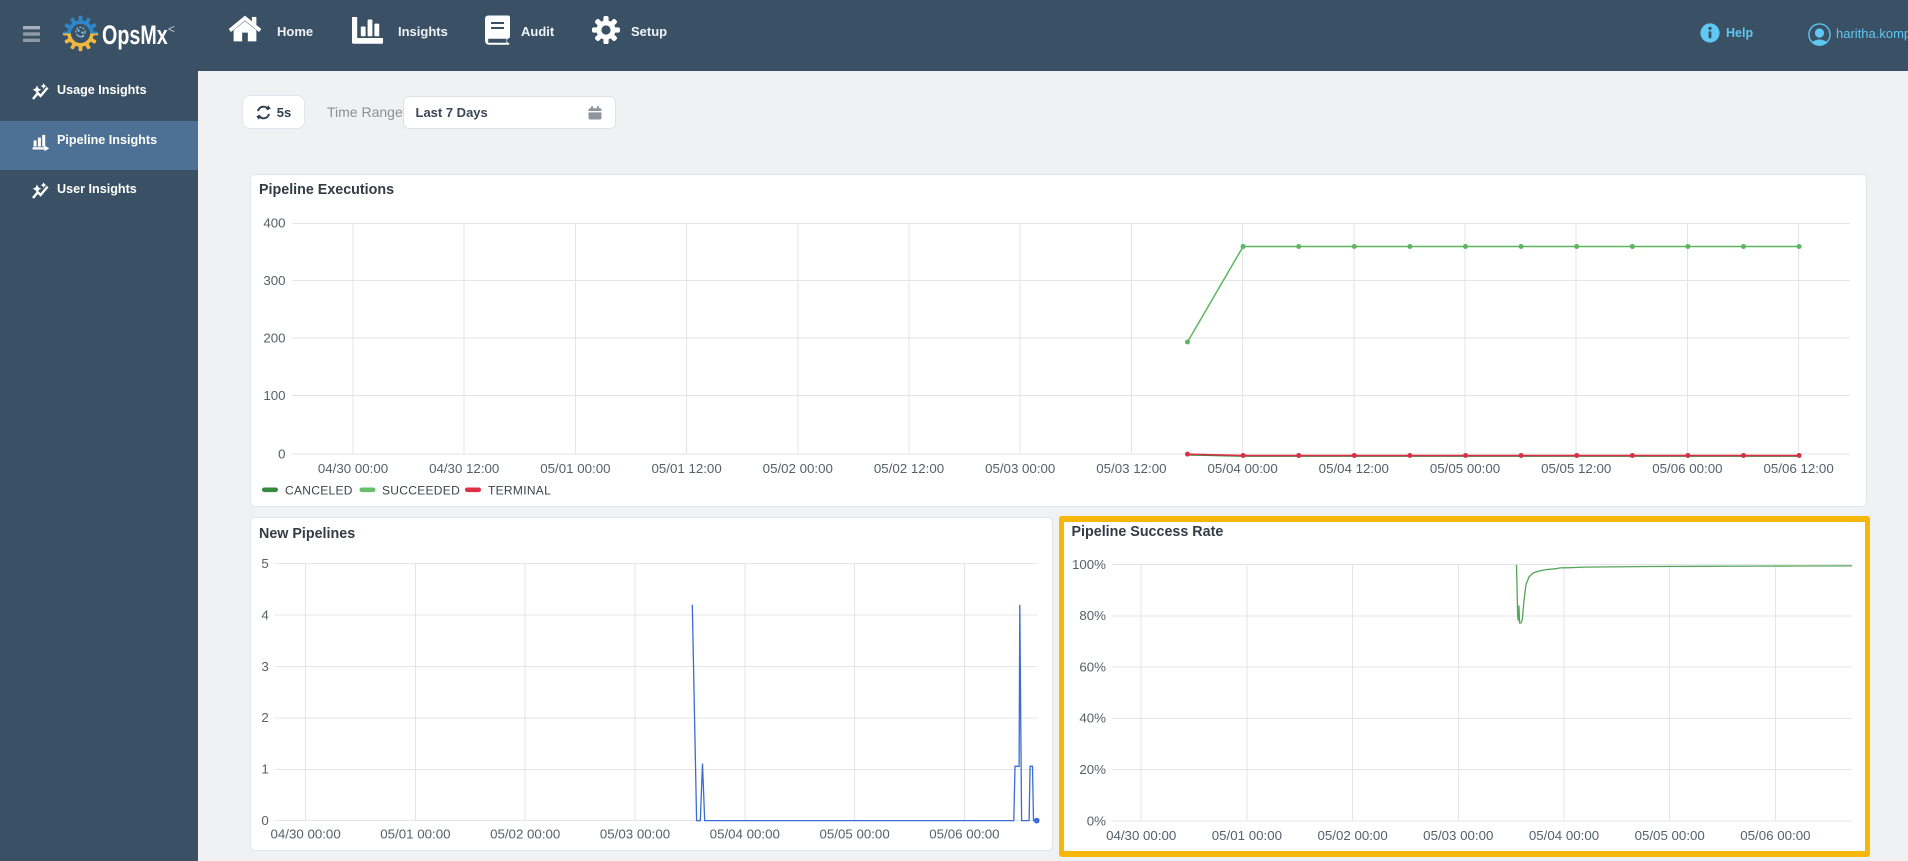 Image resolution: width=1908 pixels, height=861 pixels. I want to click on svg-text: 2, so click(264, 717).